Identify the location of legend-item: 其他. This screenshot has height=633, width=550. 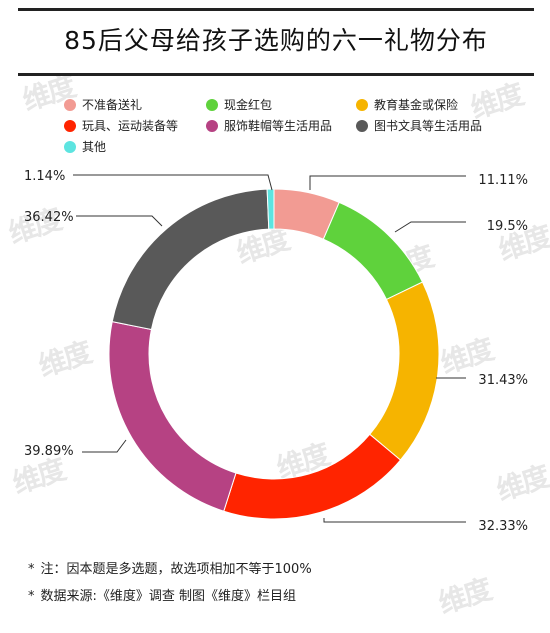
(85, 146).